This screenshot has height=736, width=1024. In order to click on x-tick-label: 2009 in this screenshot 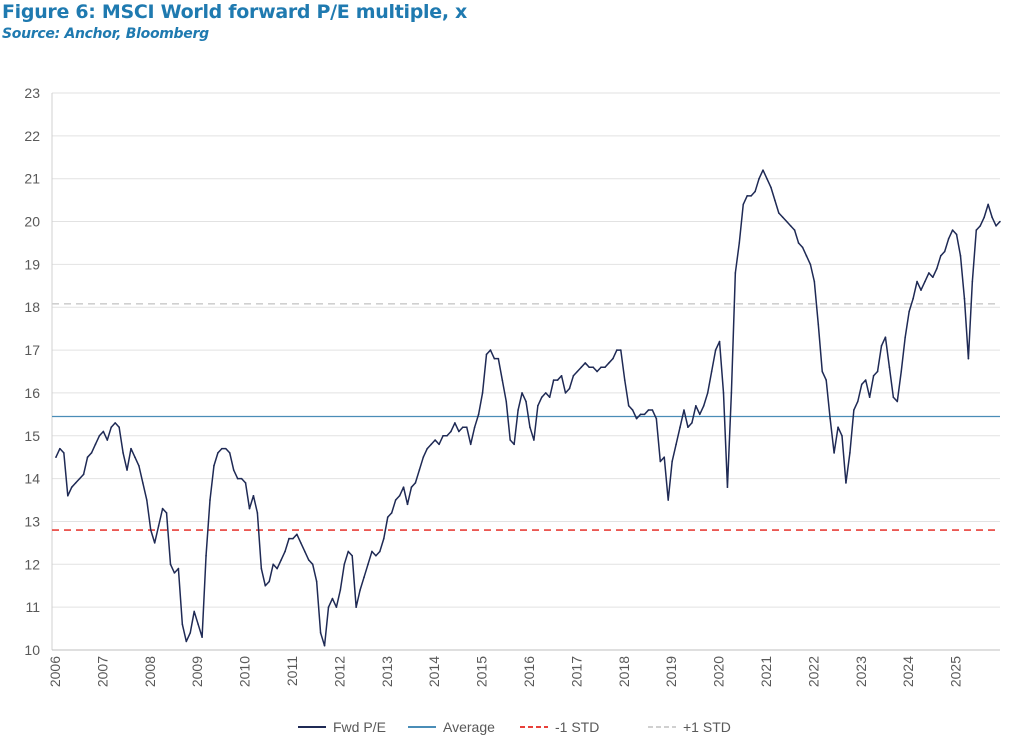, I will do `click(197, 671)`.